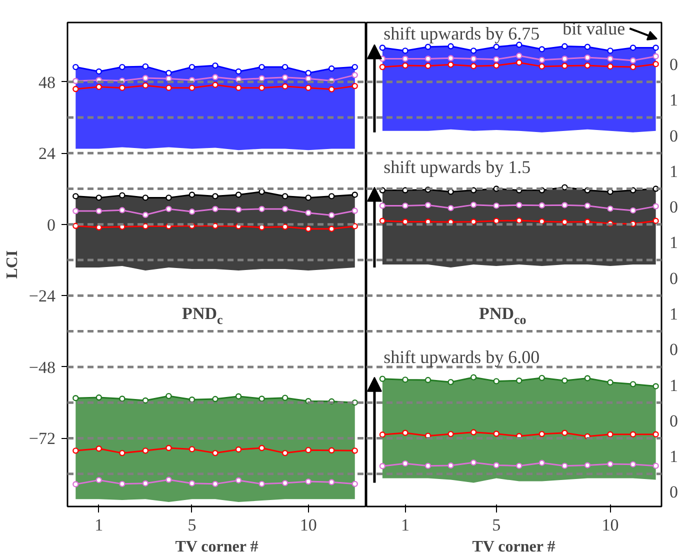 The image size is (681, 558). What do you see at coordinates (42, 438) in the screenshot?
I see `y-tick-label: −72` at bounding box center [42, 438].